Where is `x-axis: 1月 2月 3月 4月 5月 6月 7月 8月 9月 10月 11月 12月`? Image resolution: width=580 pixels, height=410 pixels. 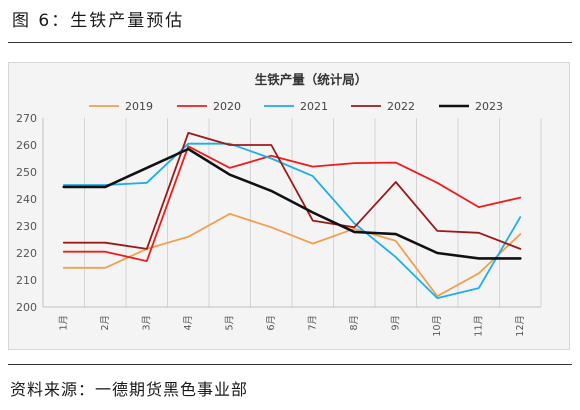
x-axis: 1月 2月 3月 4月 5月 6月 7月 8月 9月 10月 11月 12月 is located at coordinates (292, 321).